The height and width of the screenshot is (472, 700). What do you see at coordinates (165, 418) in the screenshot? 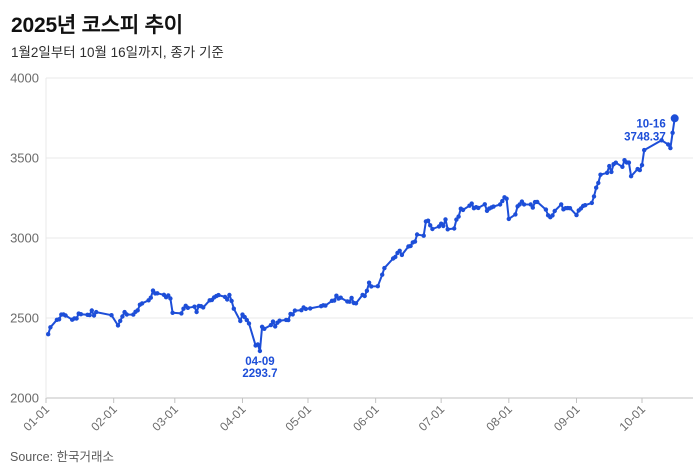
I see `x-axis-tick-label: 03-01` at bounding box center [165, 418].